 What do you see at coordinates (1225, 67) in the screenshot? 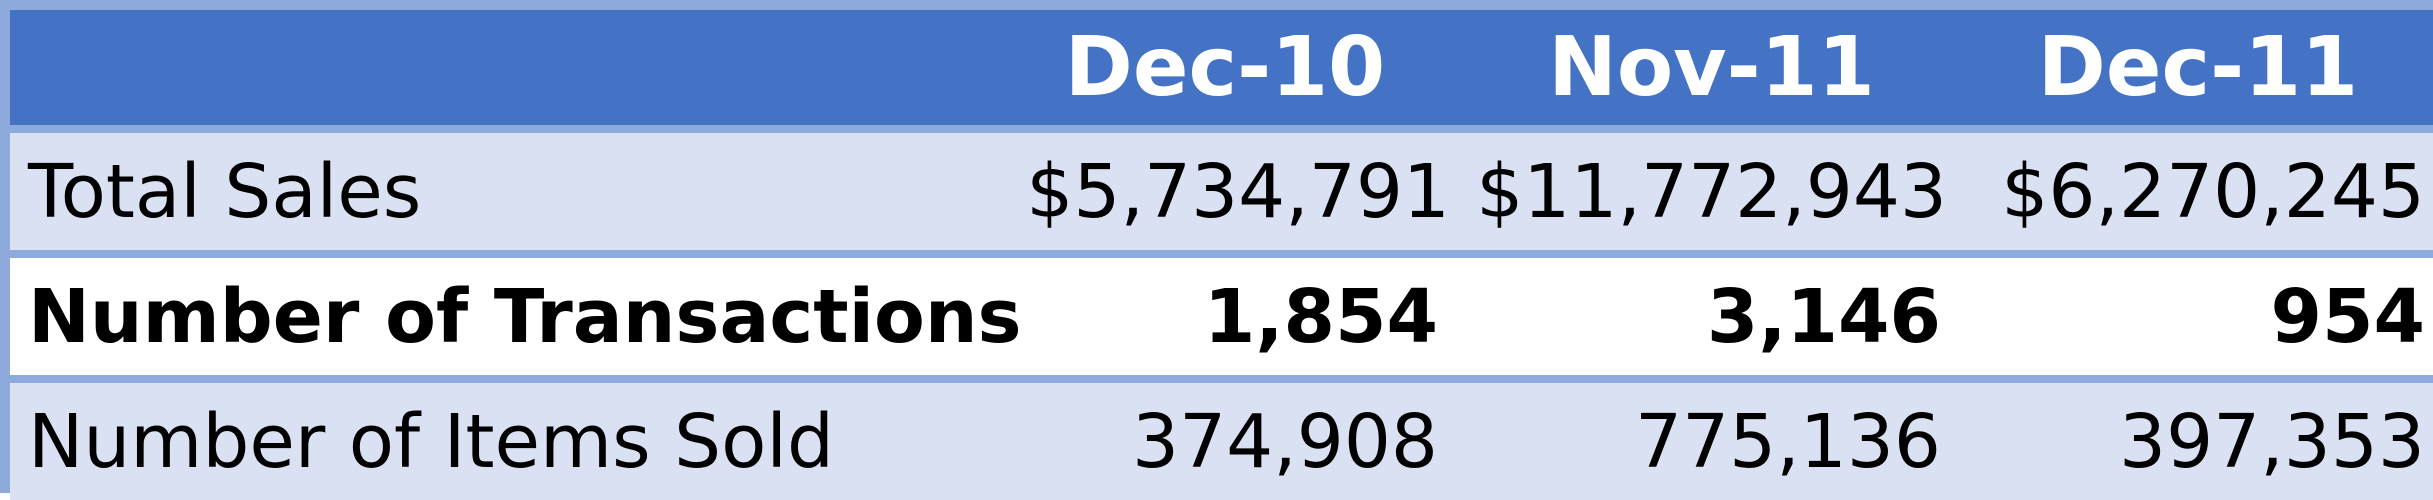
I see `header-cell-dec-10: Dec-10` at bounding box center [1225, 67].